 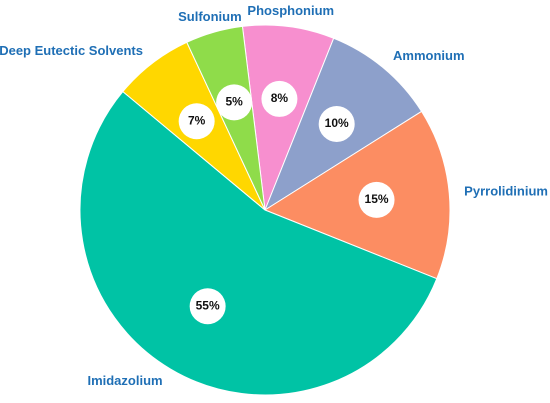 What do you see at coordinates (290, 10) in the screenshot?
I see `category-label: Phosphonium` at bounding box center [290, 10].